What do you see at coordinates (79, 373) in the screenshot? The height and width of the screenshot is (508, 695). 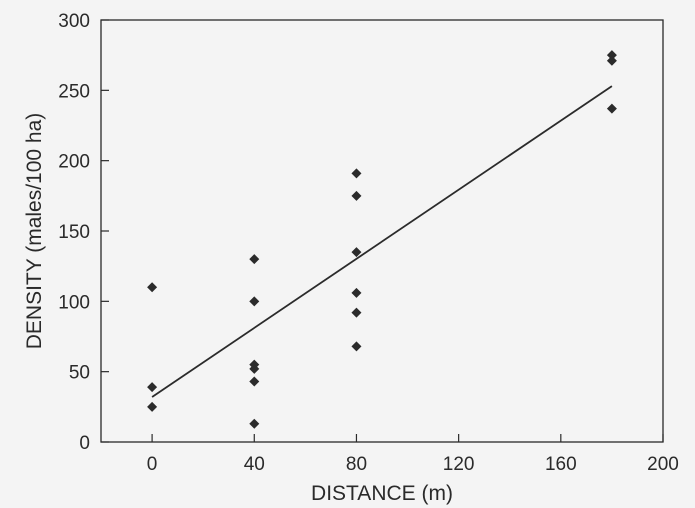 I see `y-tick-label: 50` at bounding box center [79, 373].